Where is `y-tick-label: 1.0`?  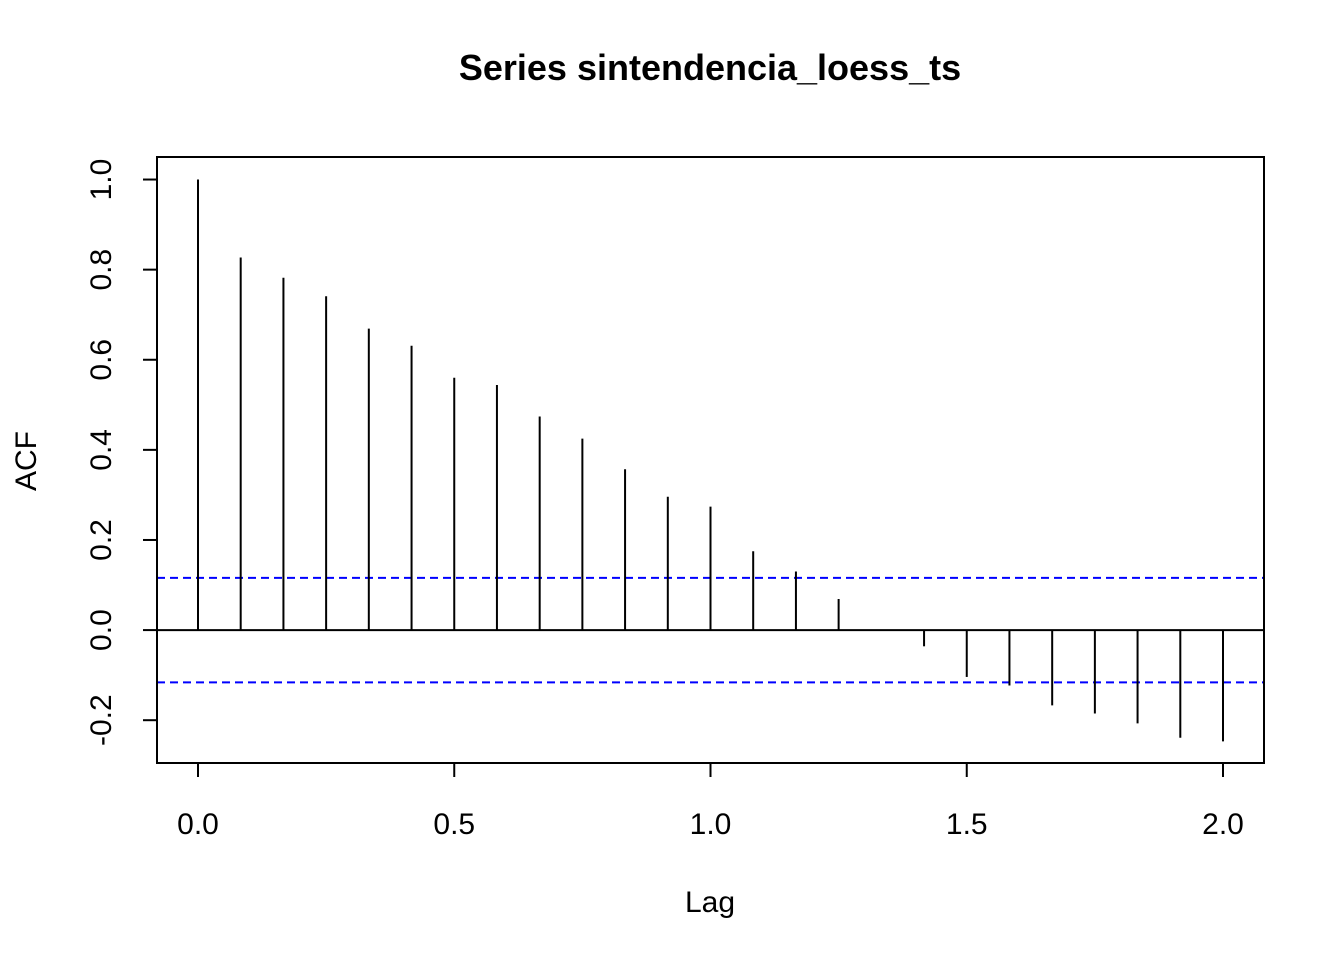 y-tick-label: 1.0 is located at coordinates (101, 180).